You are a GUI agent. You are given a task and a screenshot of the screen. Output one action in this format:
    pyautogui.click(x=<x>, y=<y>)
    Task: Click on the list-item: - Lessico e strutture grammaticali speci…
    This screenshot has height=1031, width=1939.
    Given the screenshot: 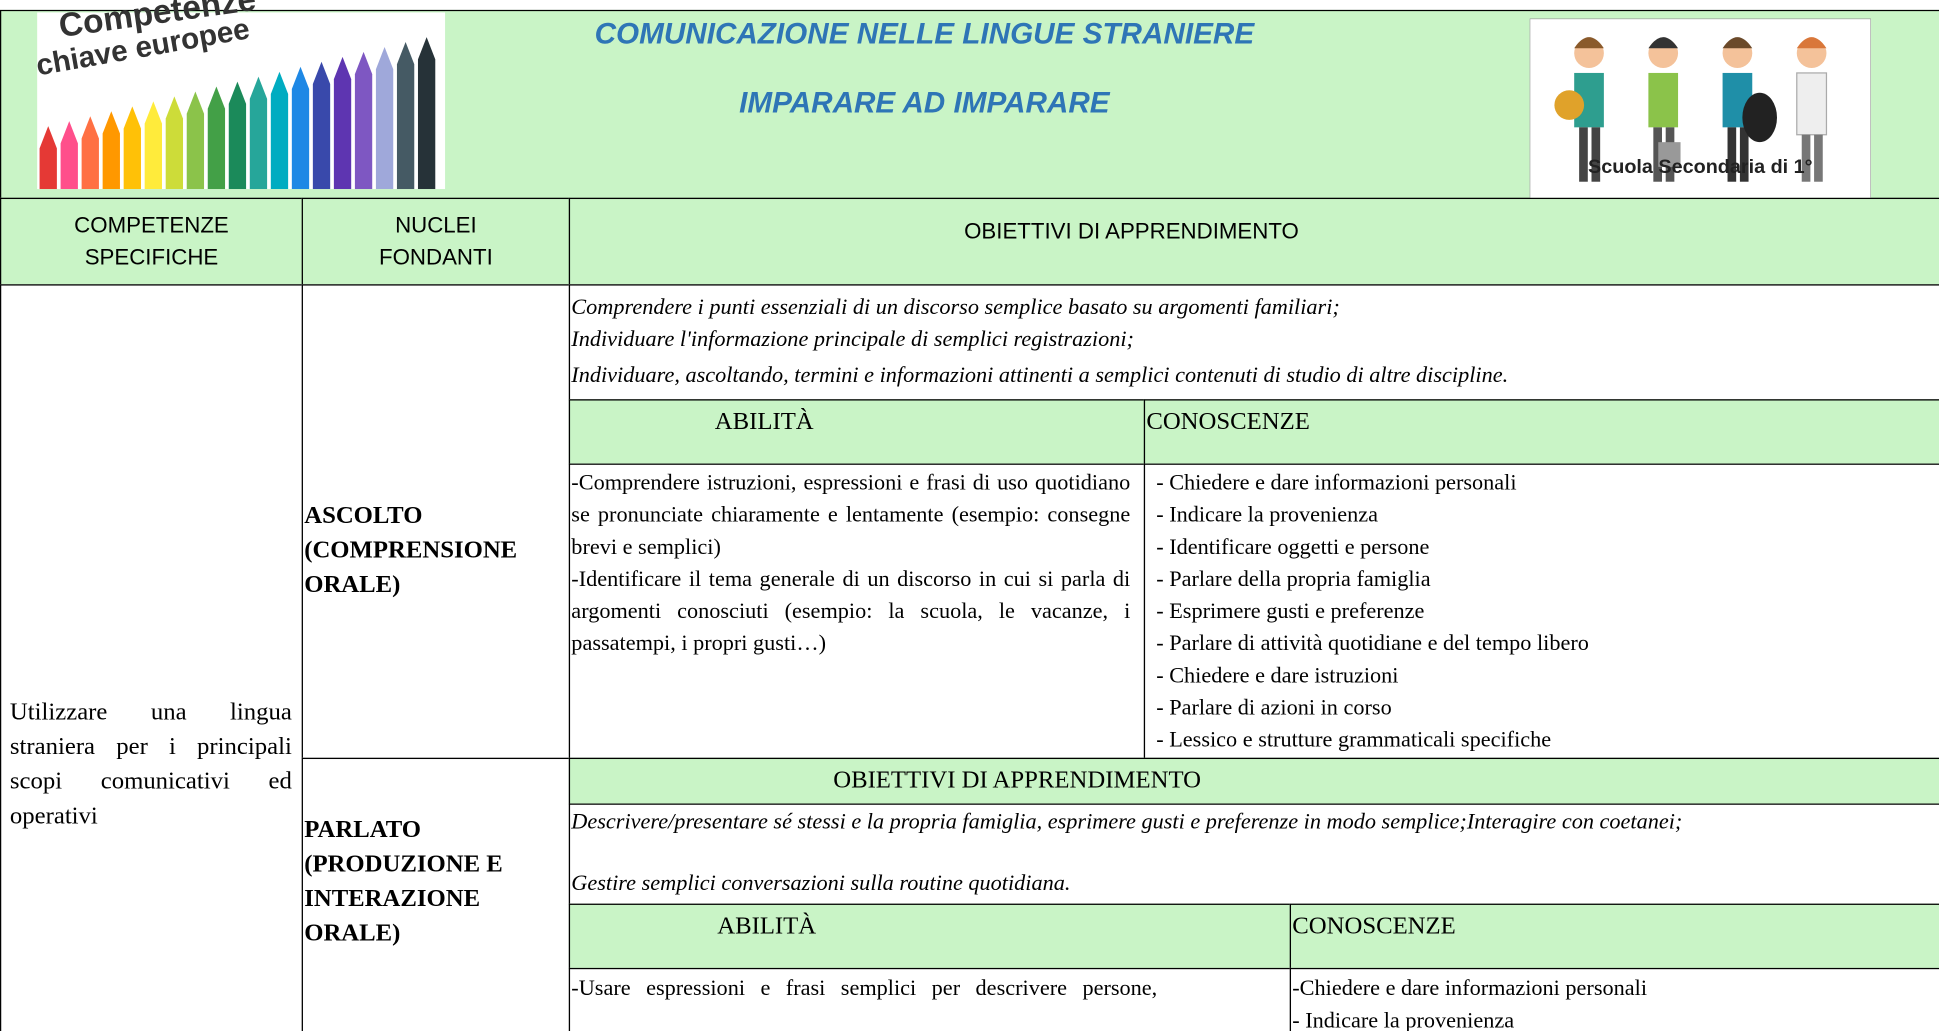 What is the action you would take?
    pyautogui.click(x=1354, y=739)
    